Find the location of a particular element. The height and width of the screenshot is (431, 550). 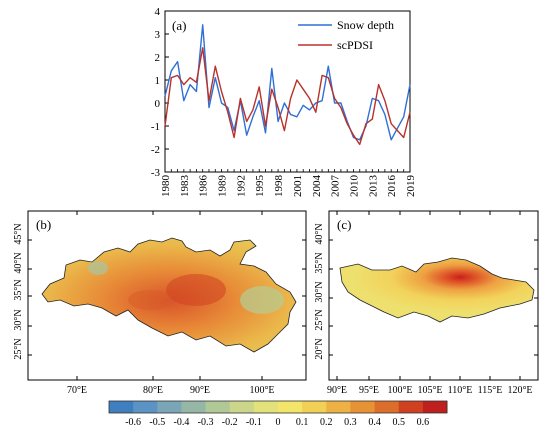

panel-a-xtick-label: 2001 is located at coordinates (298, 186).